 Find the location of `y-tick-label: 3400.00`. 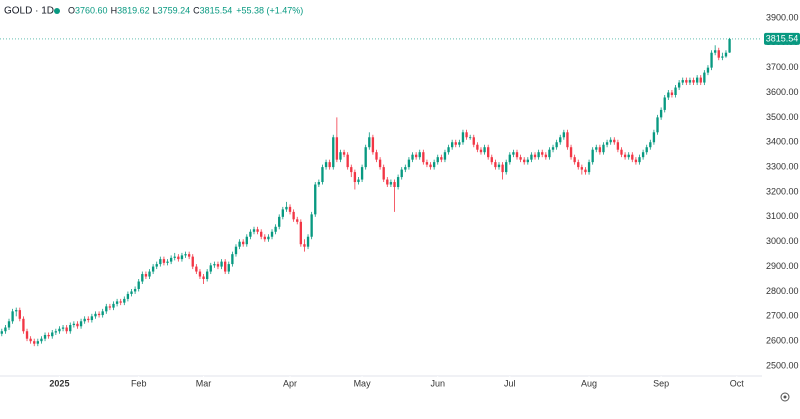

y-tick-label: 3400.00 is located at coordinates (782, 142).